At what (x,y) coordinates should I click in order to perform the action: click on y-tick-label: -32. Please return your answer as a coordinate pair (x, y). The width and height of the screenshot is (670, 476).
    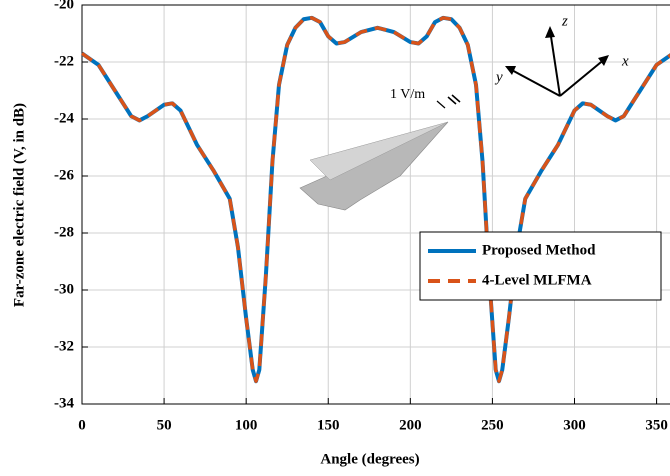
    Looking at the image, I should click on (64, 346).